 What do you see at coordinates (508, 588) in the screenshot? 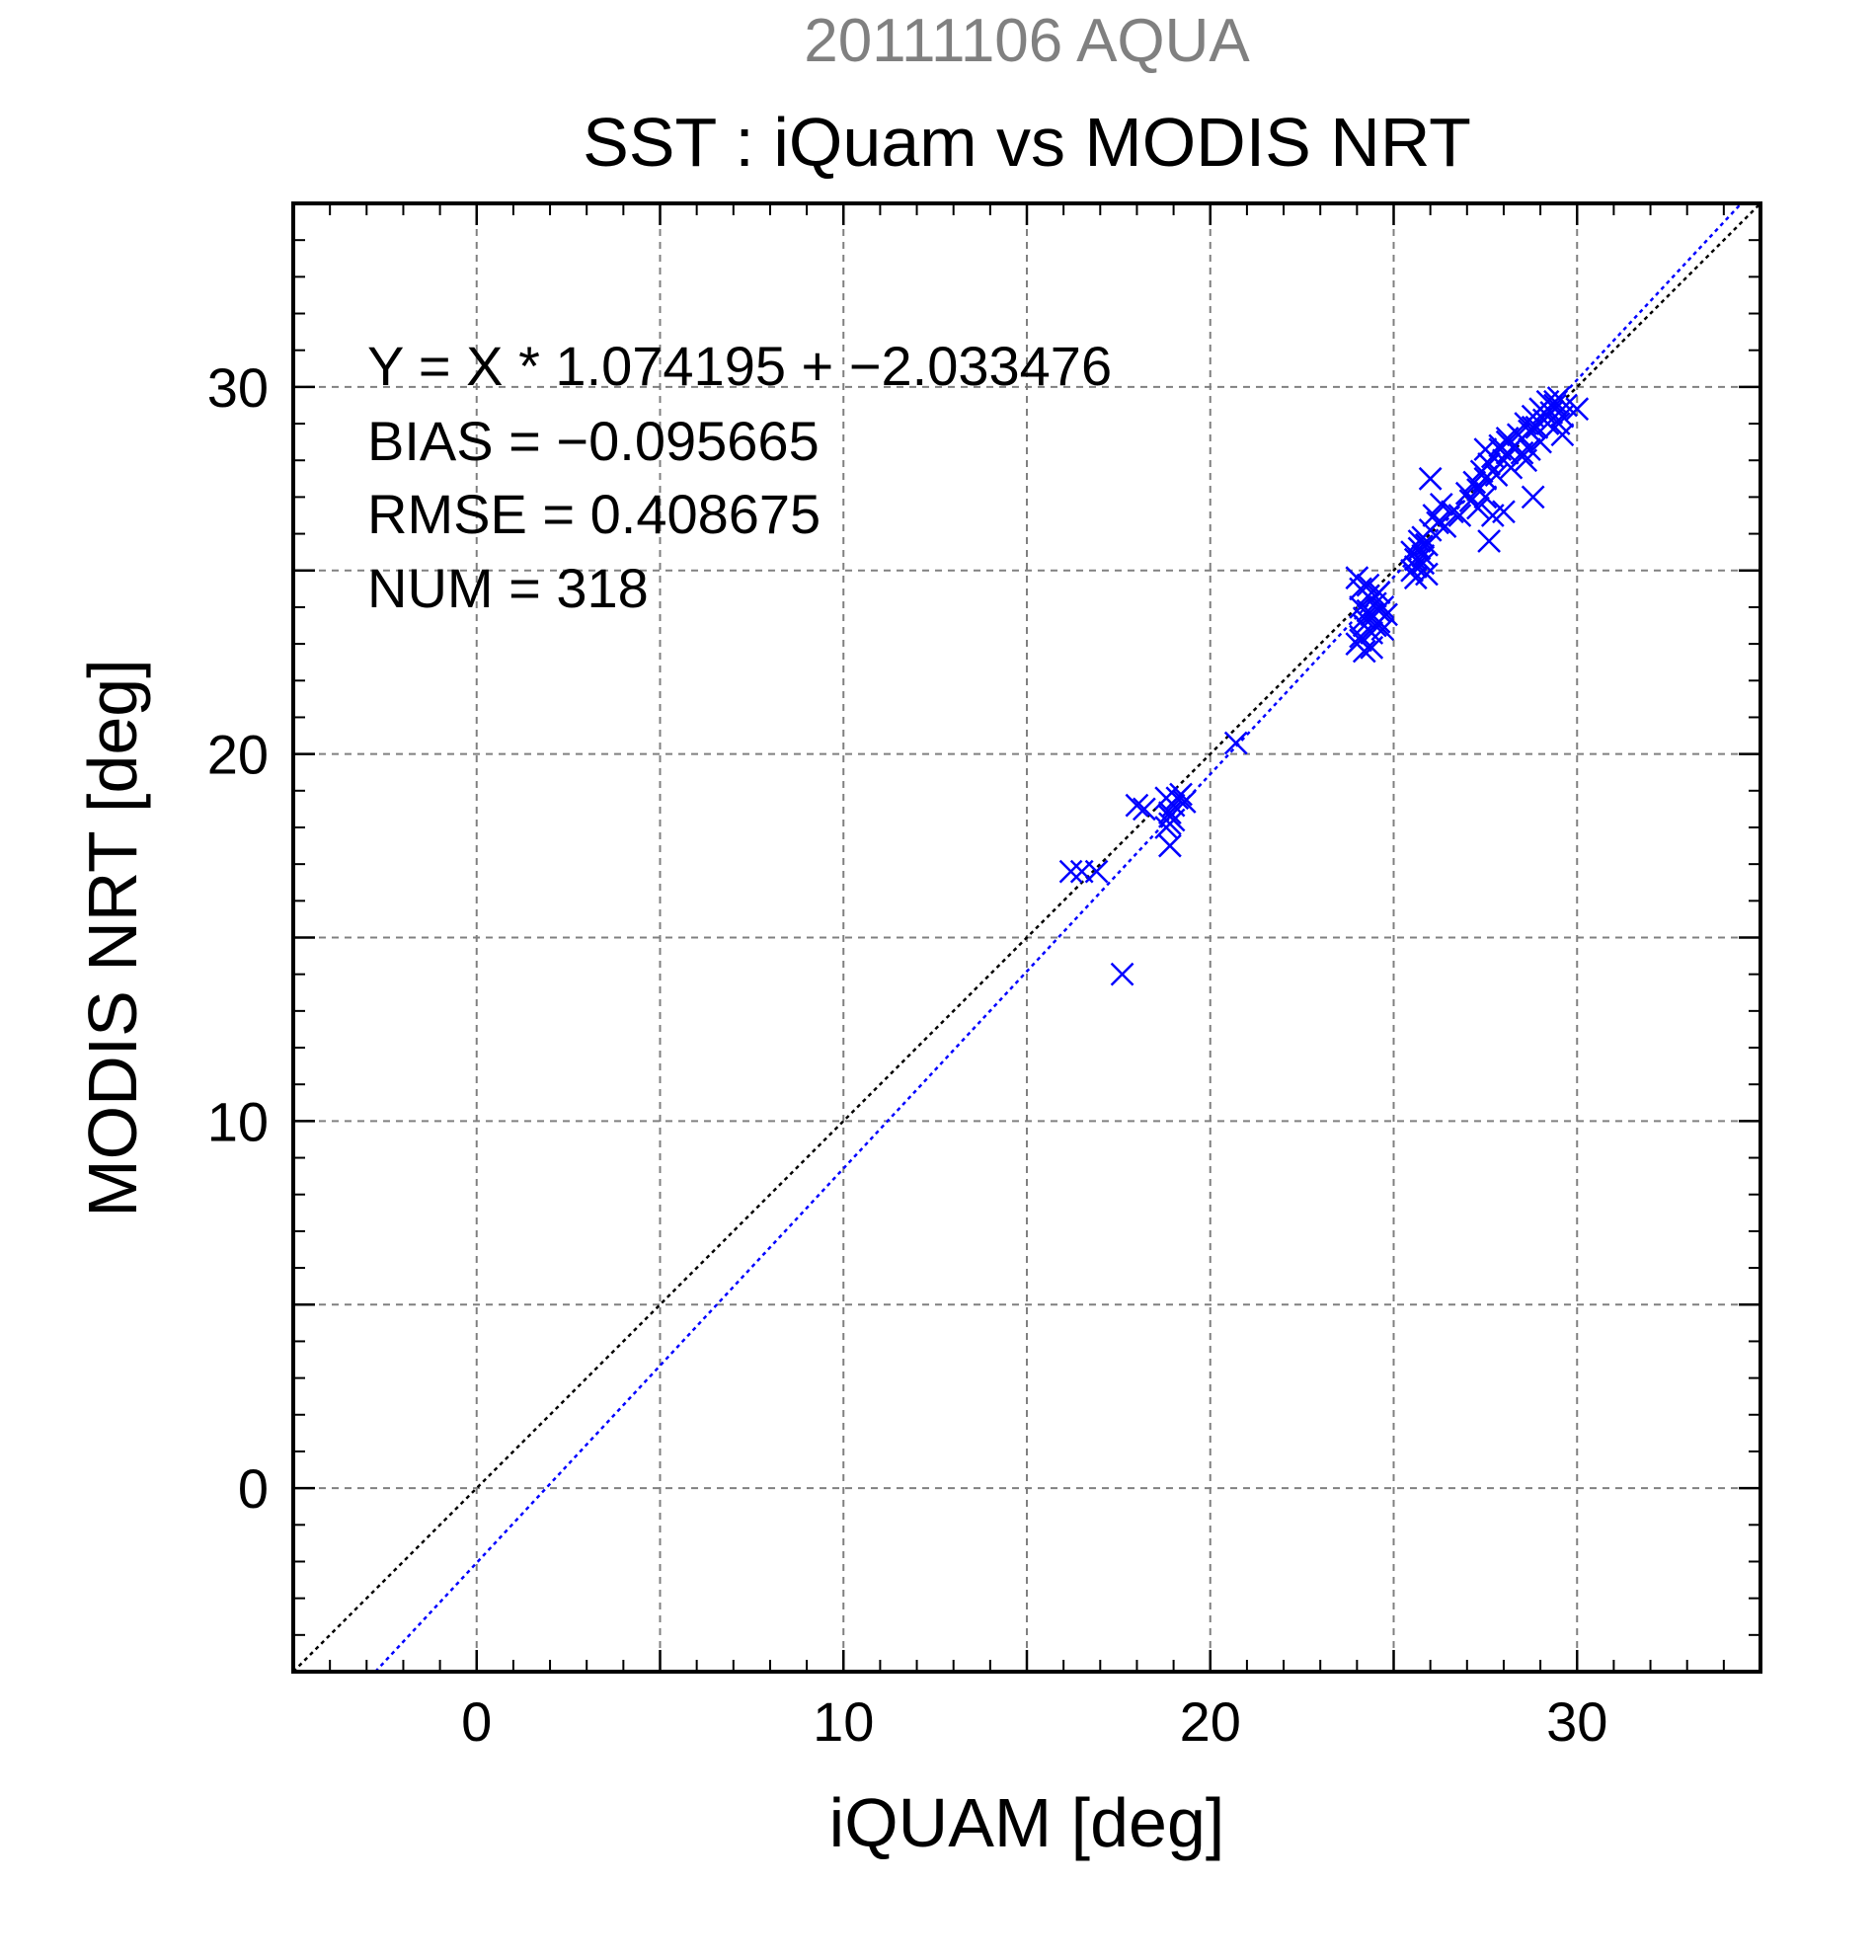
I see `stats-line-num: NUM = 318` at bounding box center [508, 588].